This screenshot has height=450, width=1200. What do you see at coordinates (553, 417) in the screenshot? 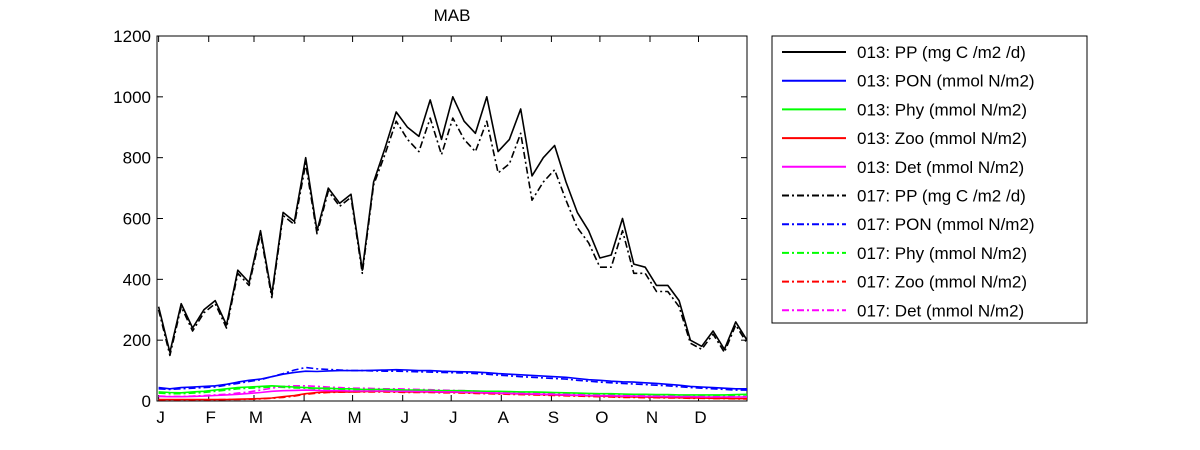
I see `x-tick-label: S` at bounding box center [553, 417].